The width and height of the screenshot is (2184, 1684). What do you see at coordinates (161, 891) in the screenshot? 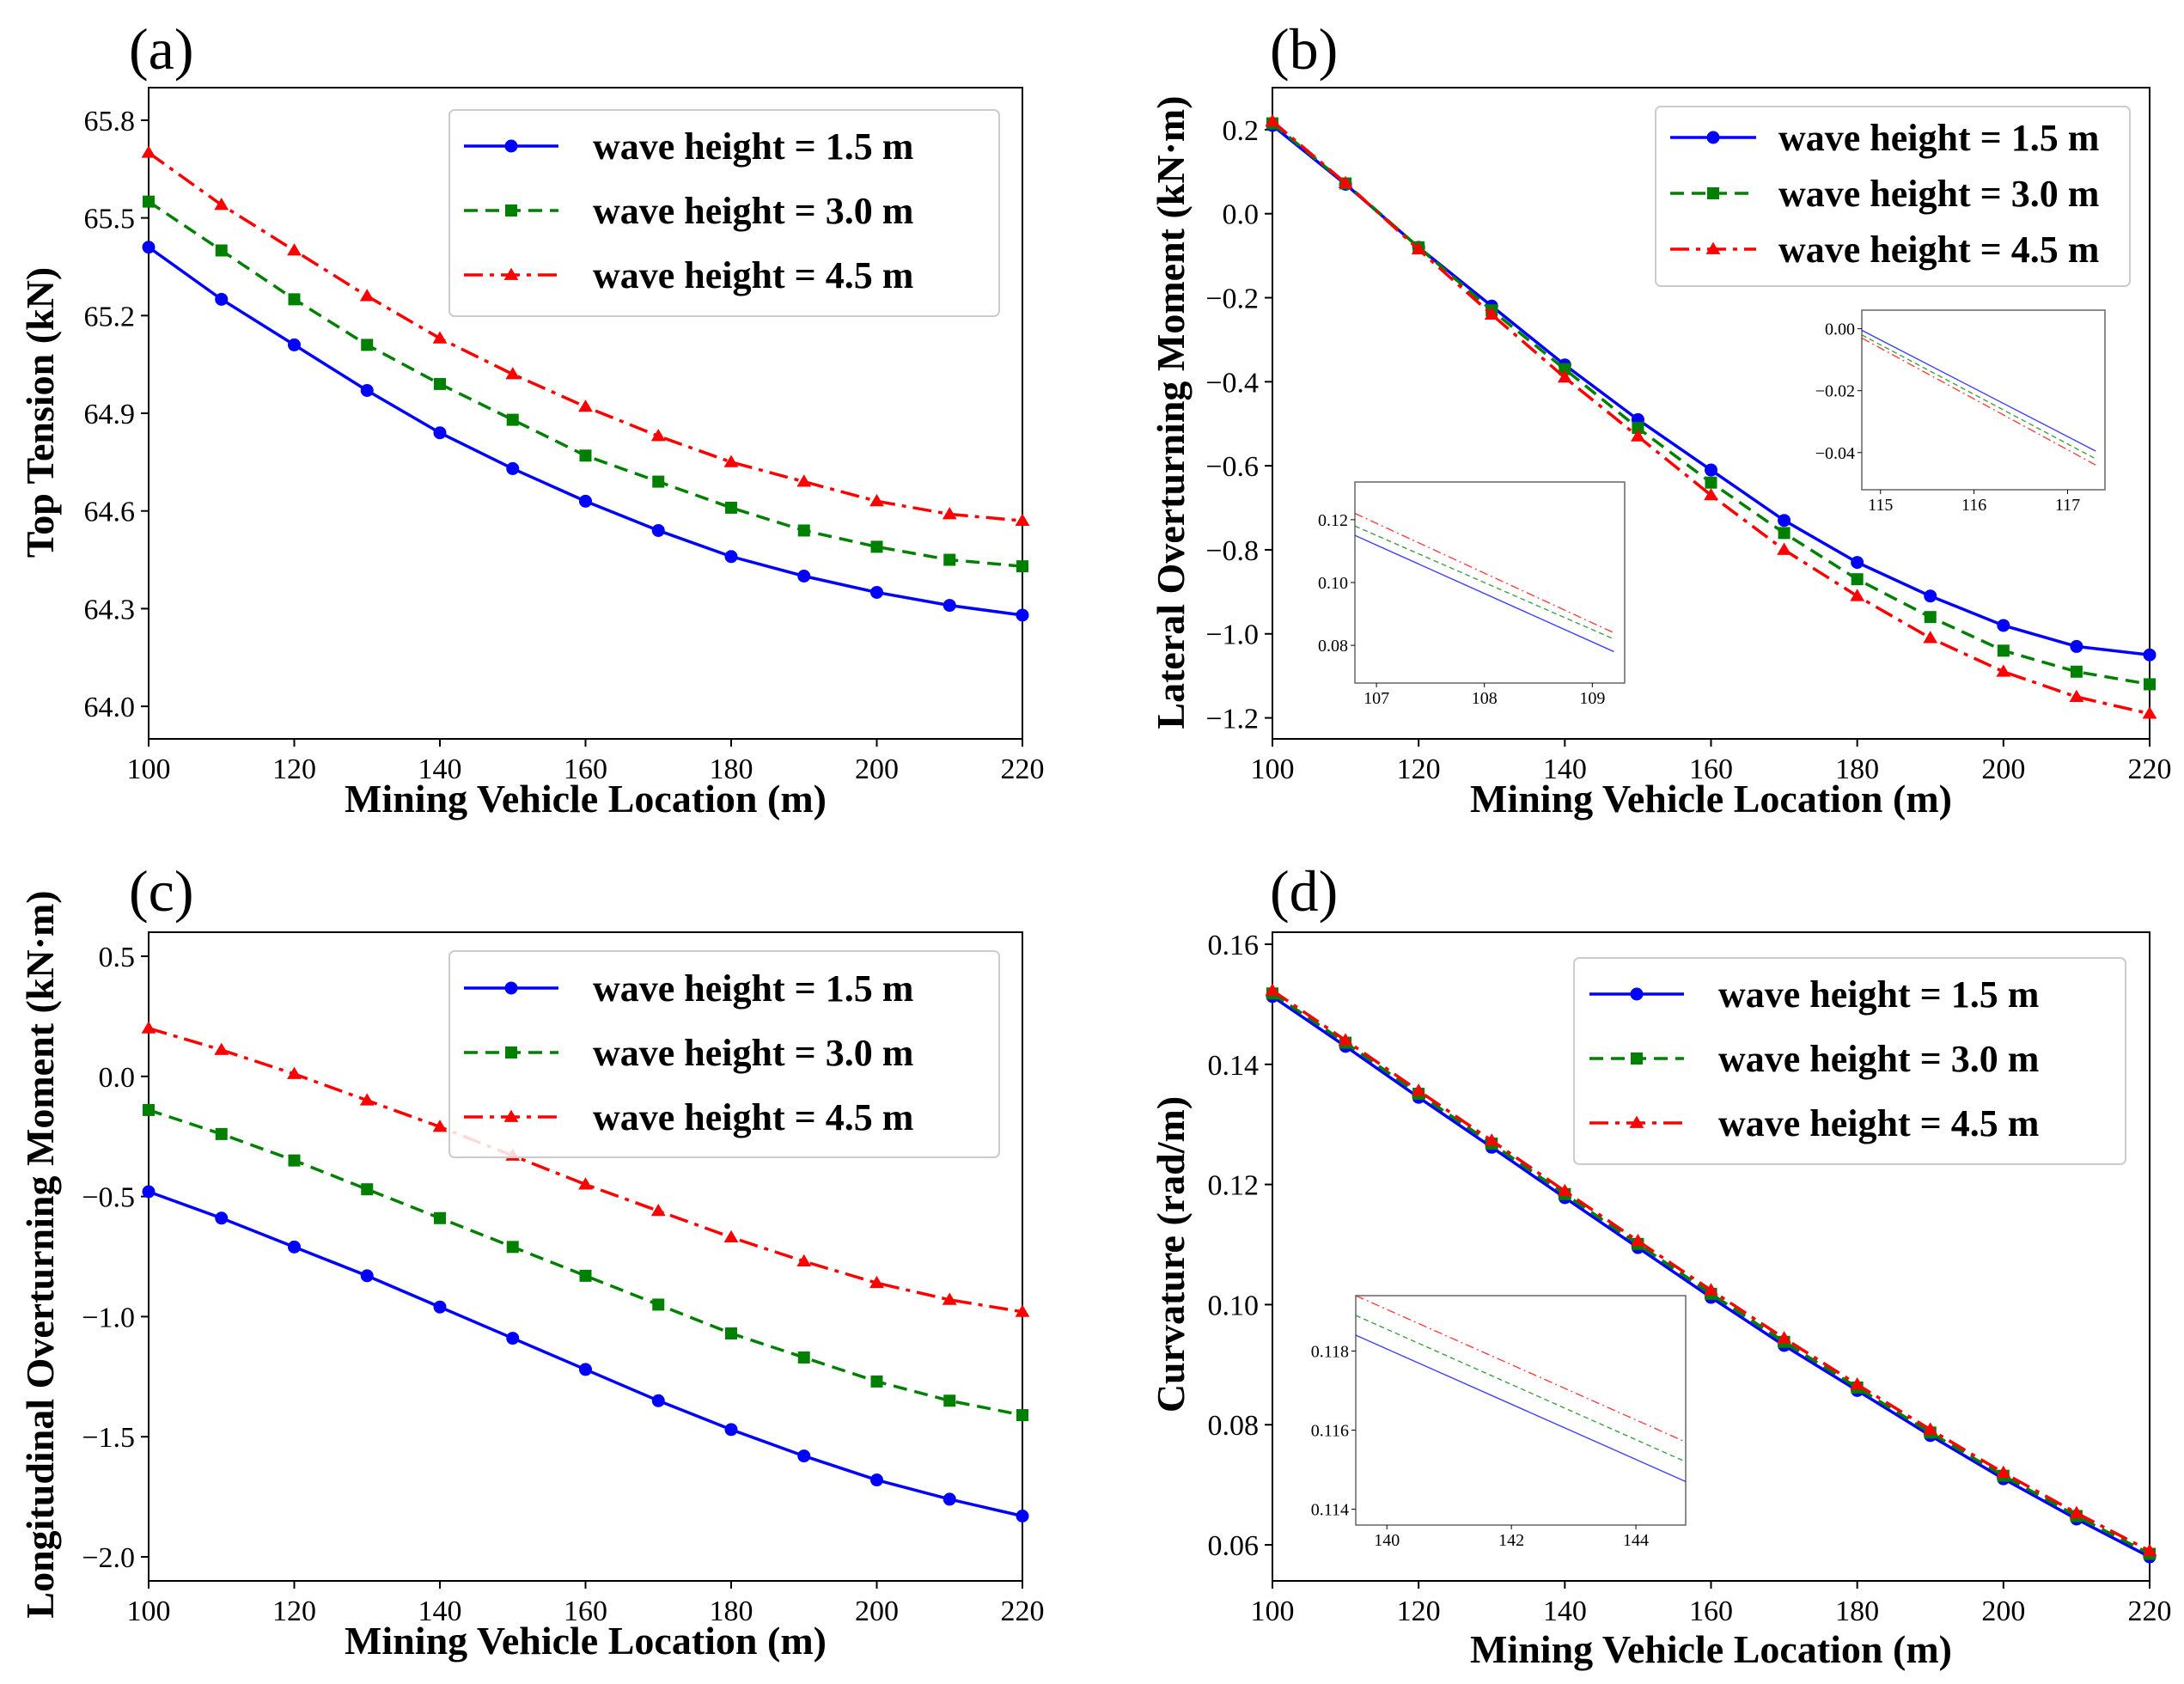
I see `panel-label: (c)` at bounding box center [161, 891].